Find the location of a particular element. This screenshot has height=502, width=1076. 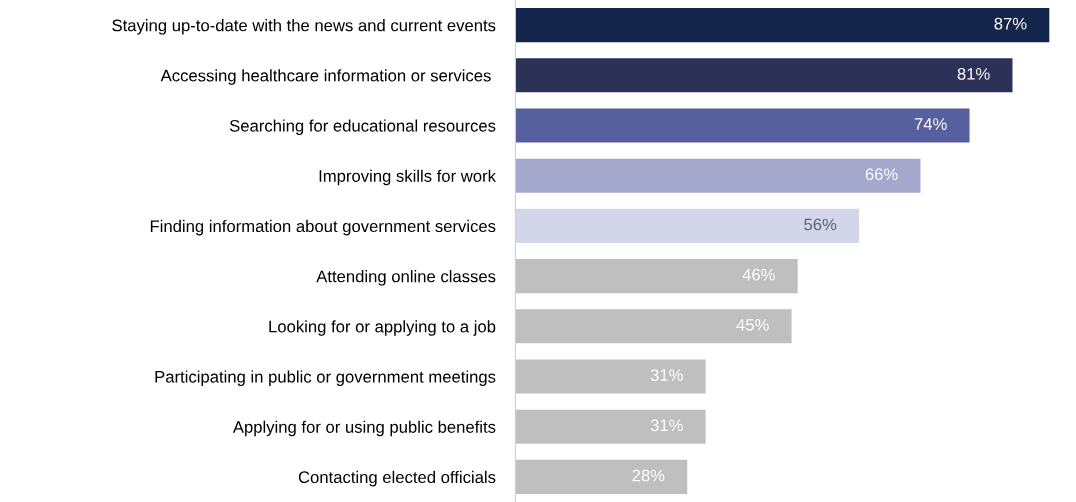

y-tick-label: Staying up-to-date with the news and current events is located at coordinates (304, 27).